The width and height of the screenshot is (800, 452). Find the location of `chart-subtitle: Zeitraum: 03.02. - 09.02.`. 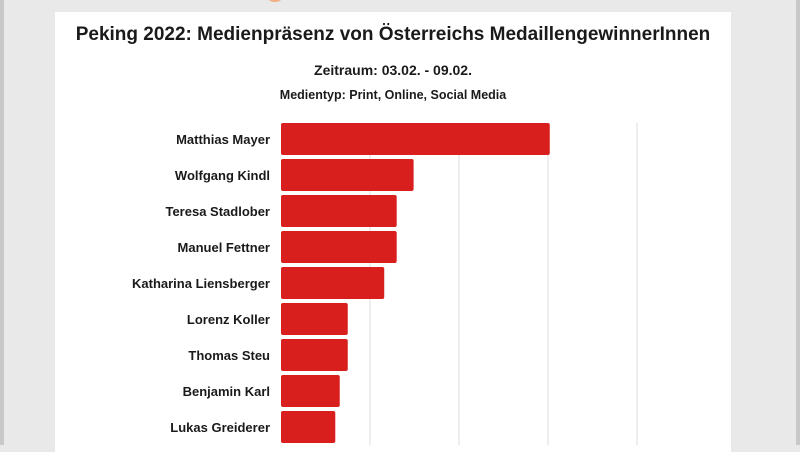

chart-subtitle: Zeitraum: 03.02. - 09.02. is located at coordinates (393, 70).